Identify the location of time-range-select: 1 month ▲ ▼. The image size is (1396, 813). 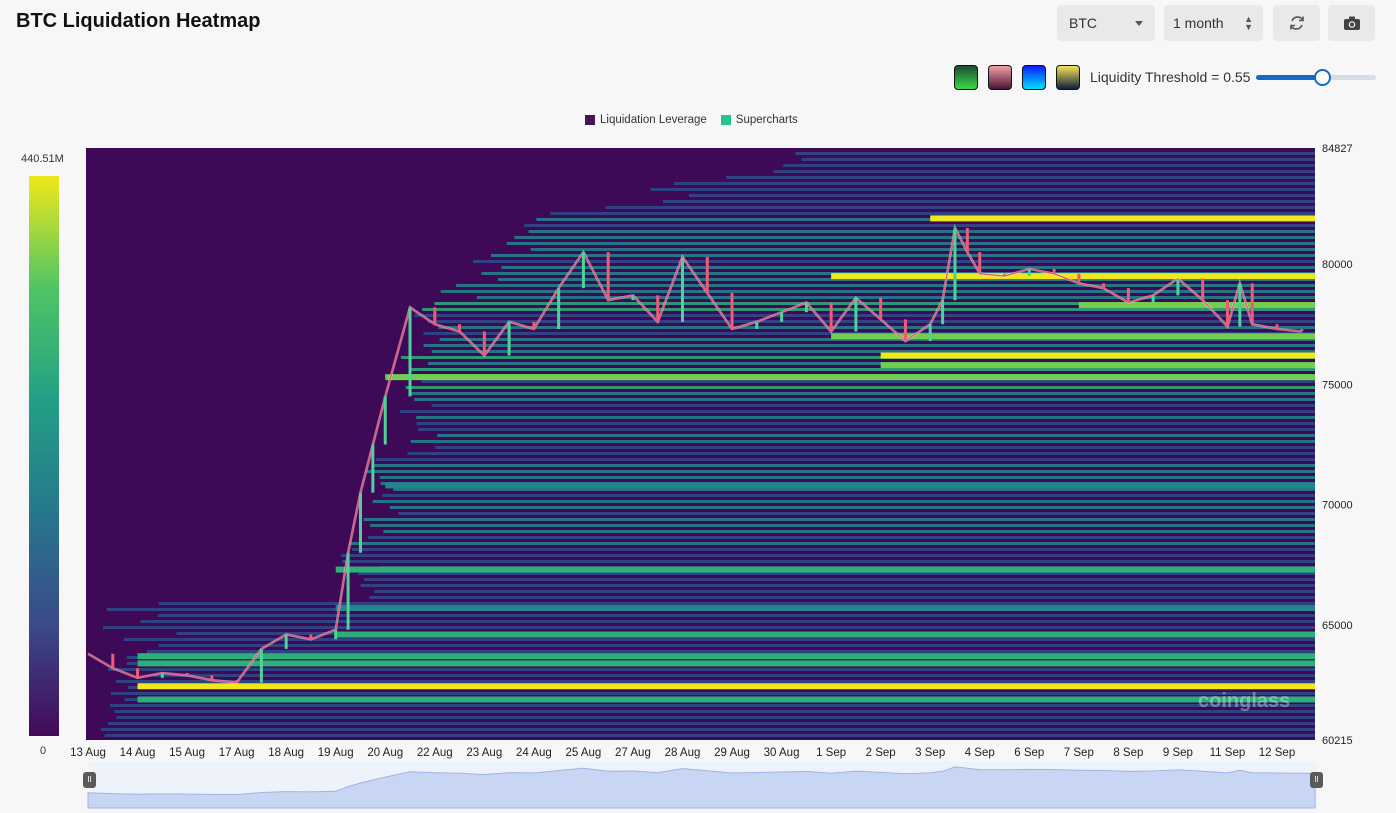
(1213, 23).